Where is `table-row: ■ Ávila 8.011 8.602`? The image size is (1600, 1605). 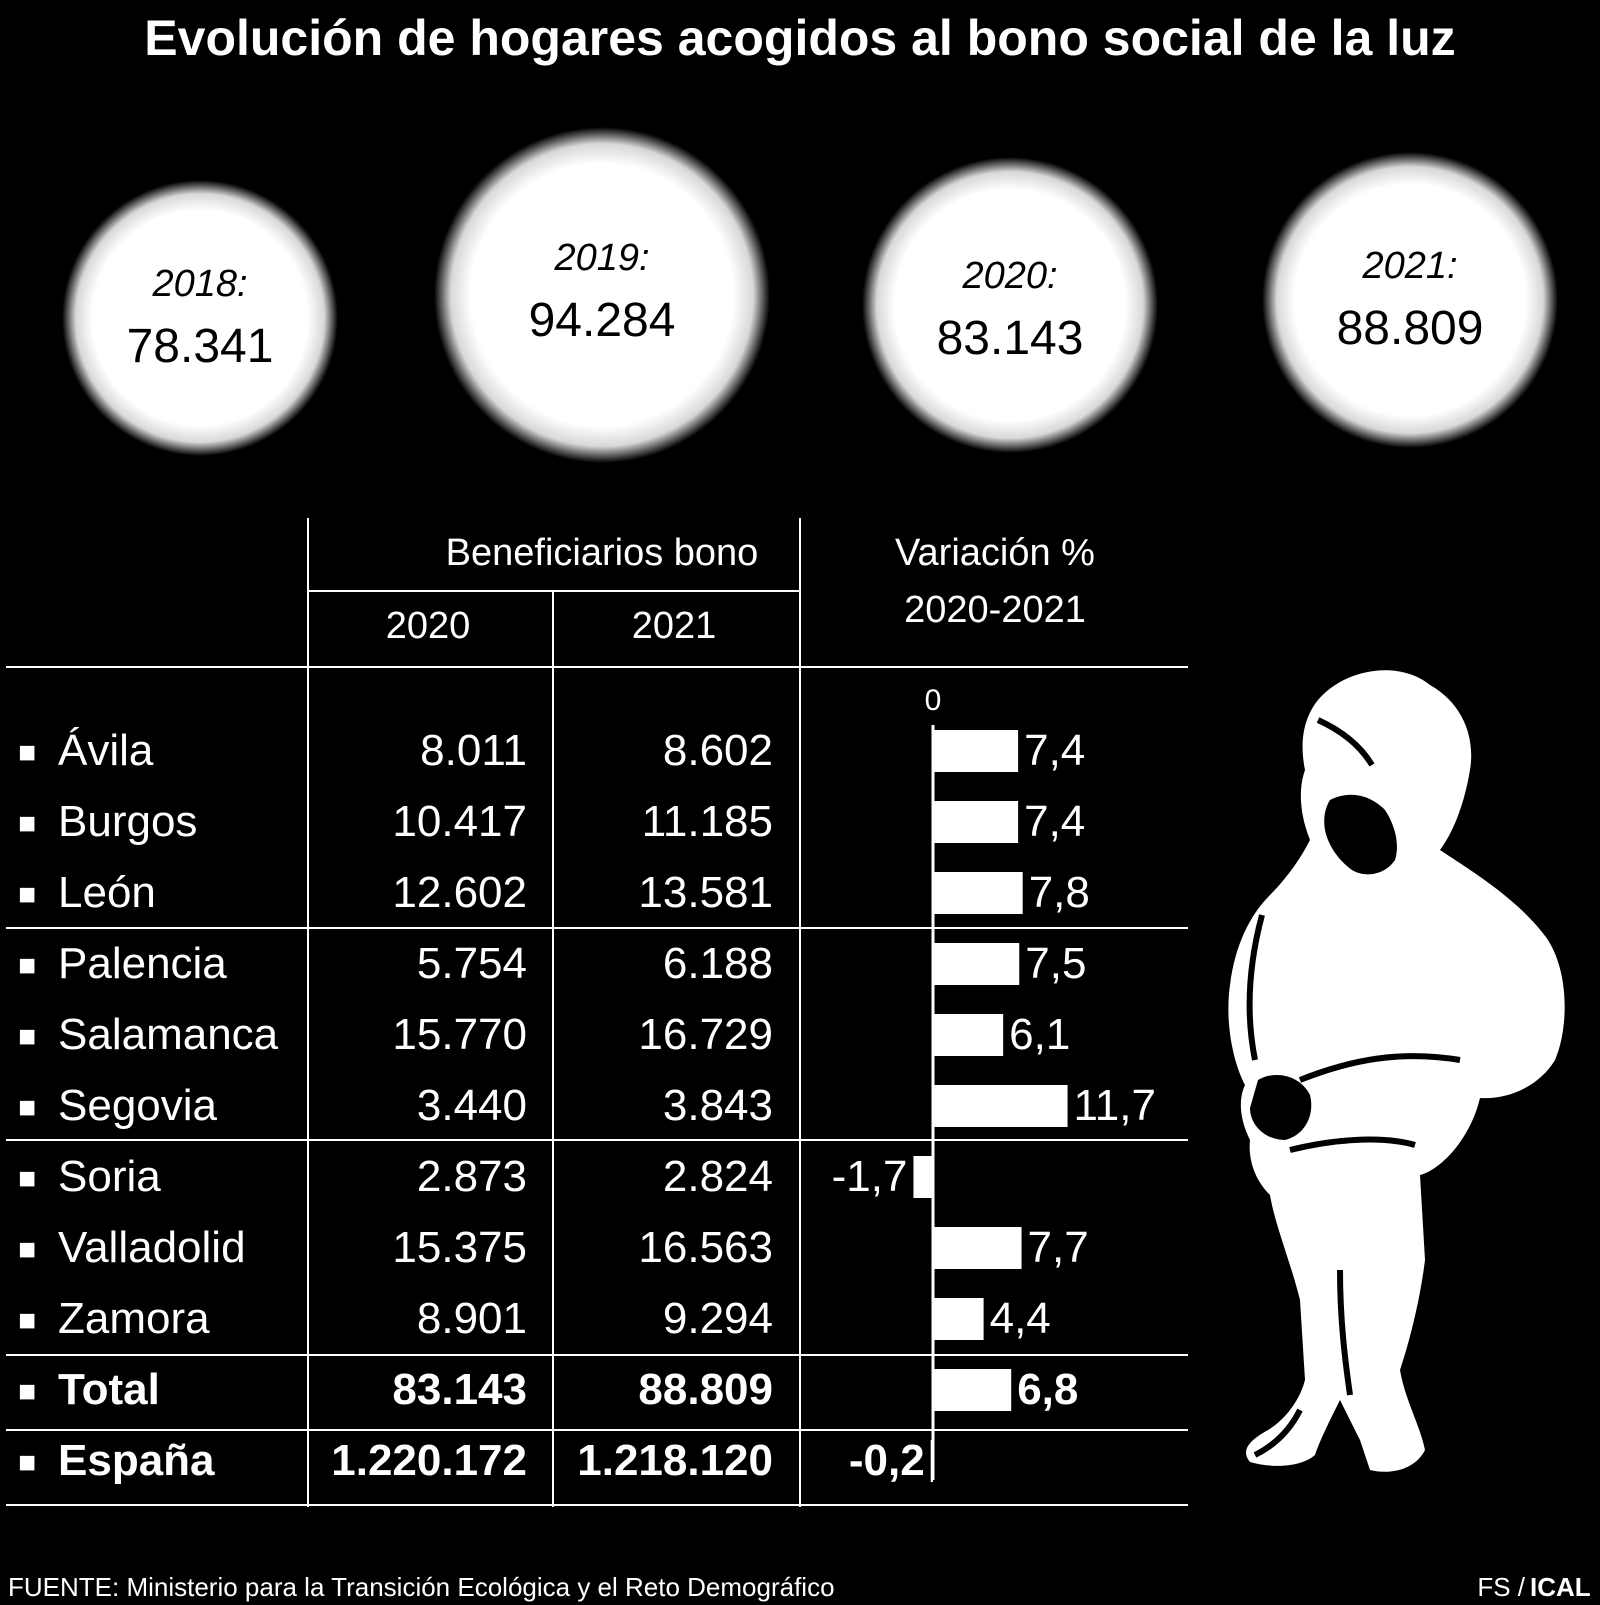 table-row: ■ Ávila 8.011 8.602 is located at coordinates (395, 750).